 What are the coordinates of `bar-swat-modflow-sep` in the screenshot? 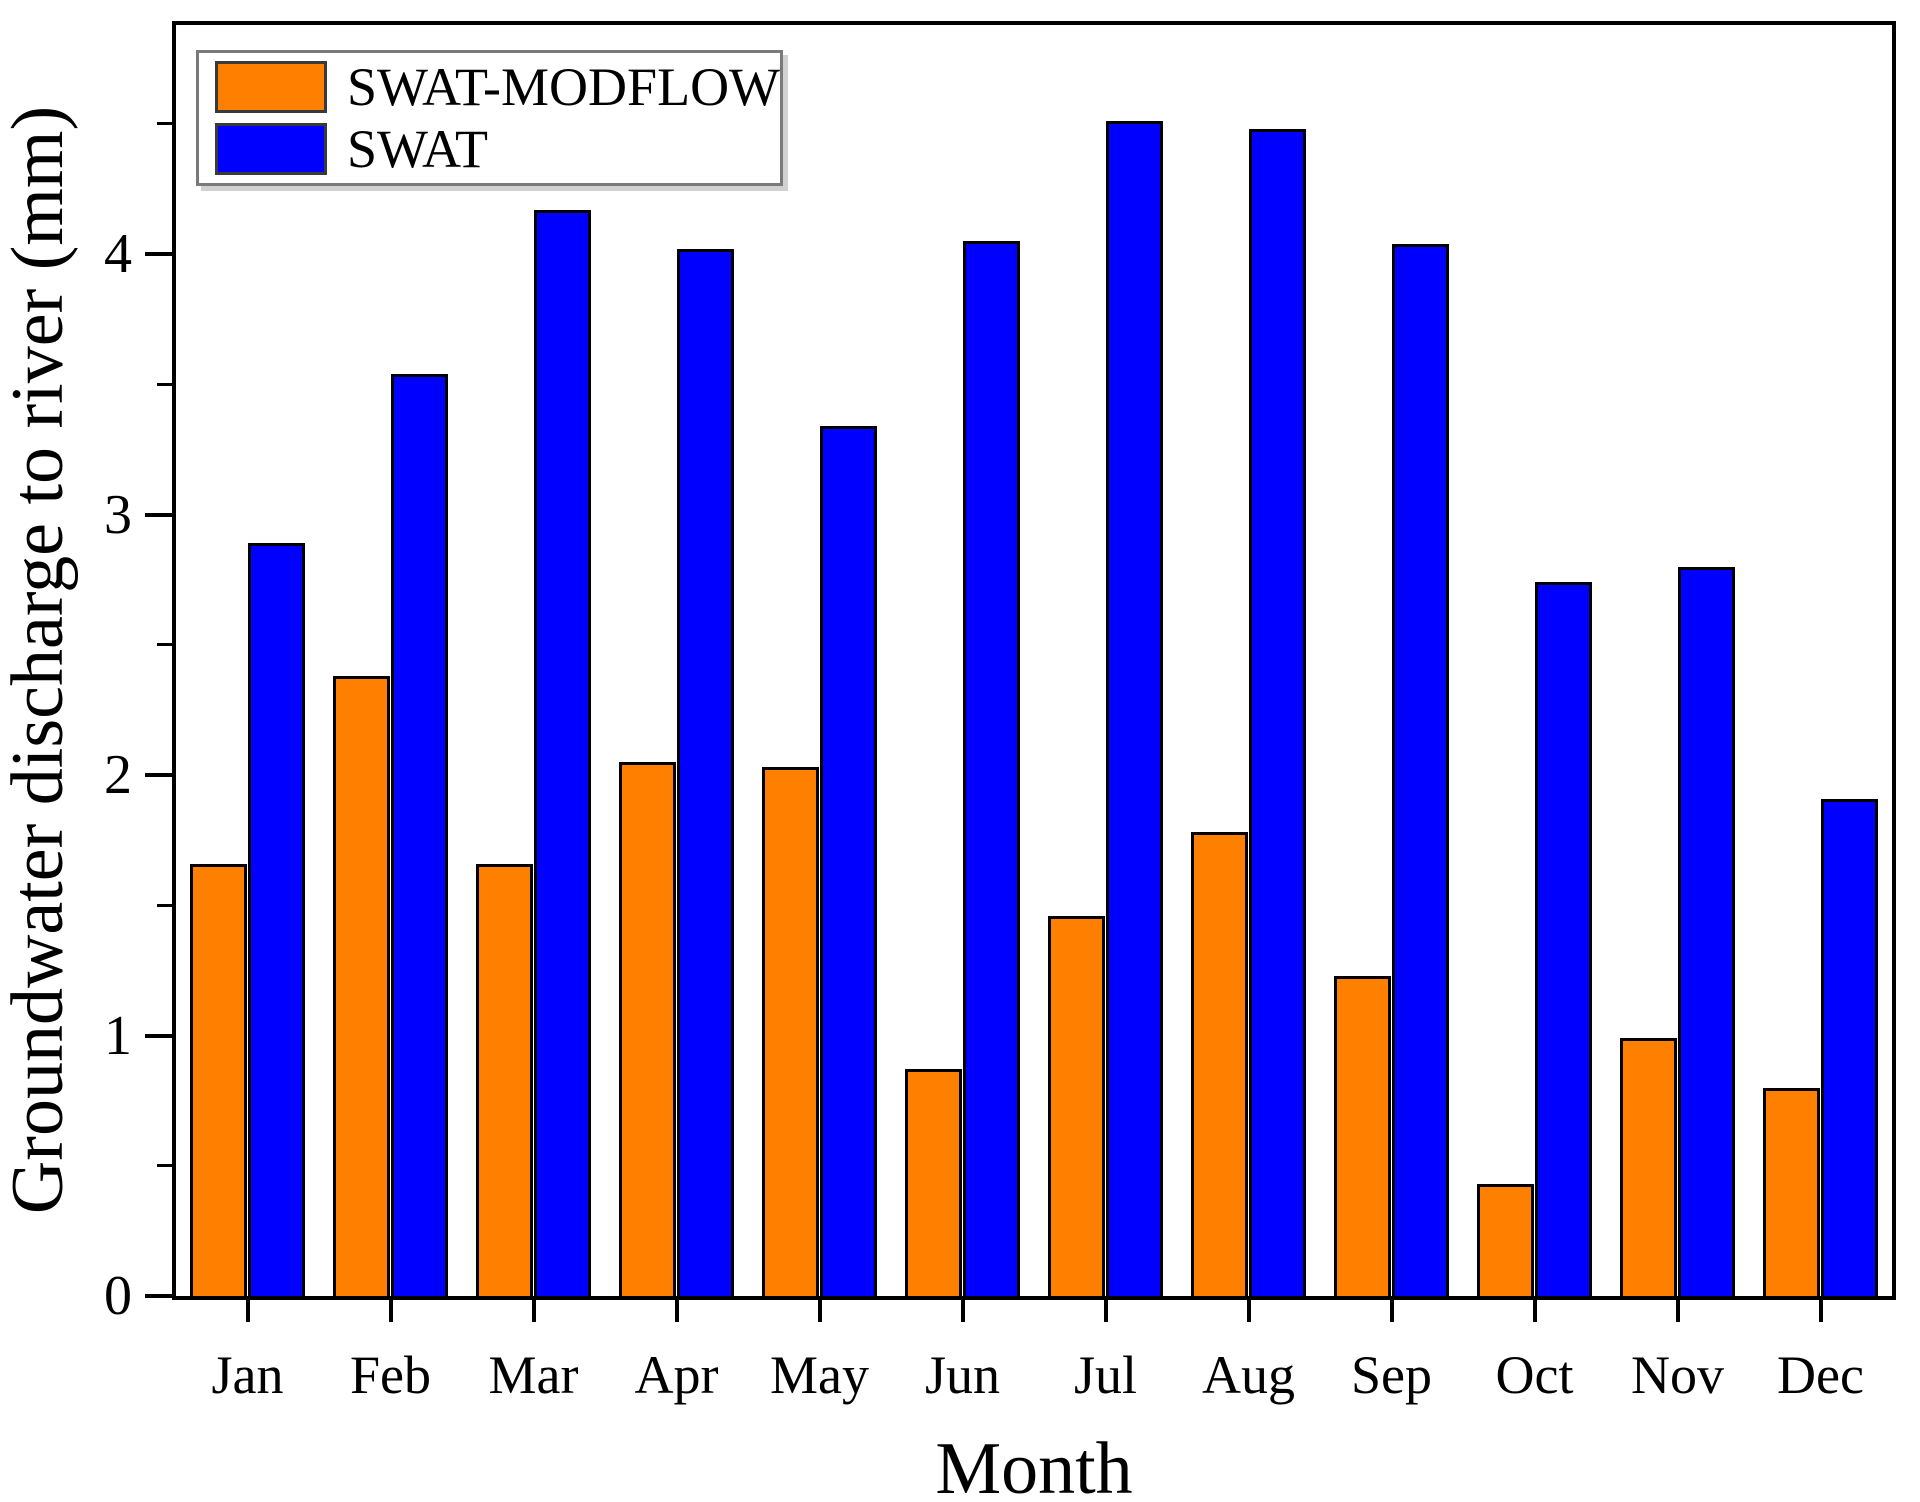 It's located at (1363, 1136).